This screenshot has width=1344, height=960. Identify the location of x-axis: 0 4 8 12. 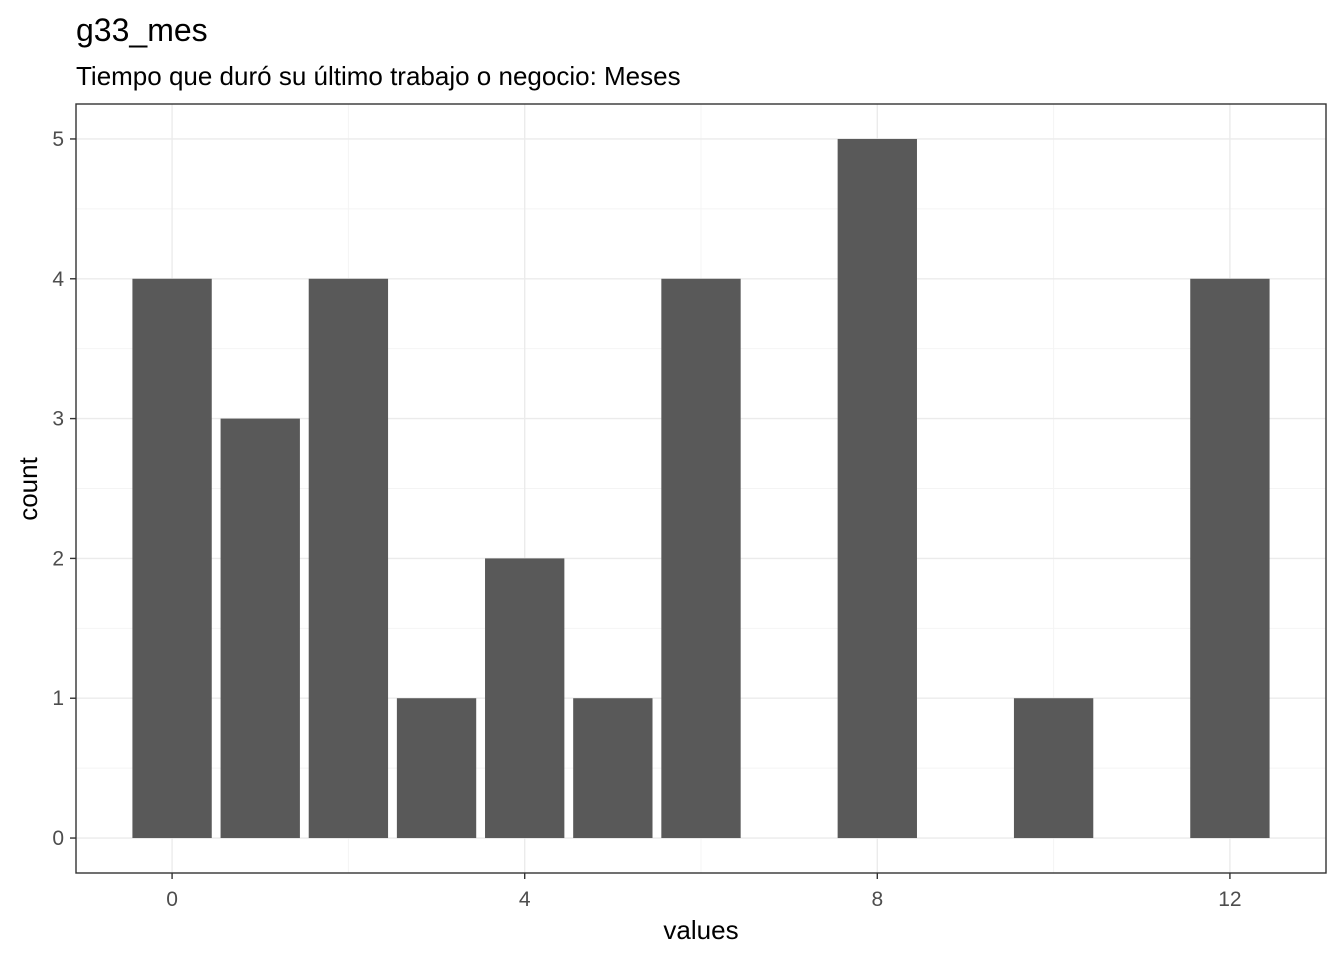
(704, 892).